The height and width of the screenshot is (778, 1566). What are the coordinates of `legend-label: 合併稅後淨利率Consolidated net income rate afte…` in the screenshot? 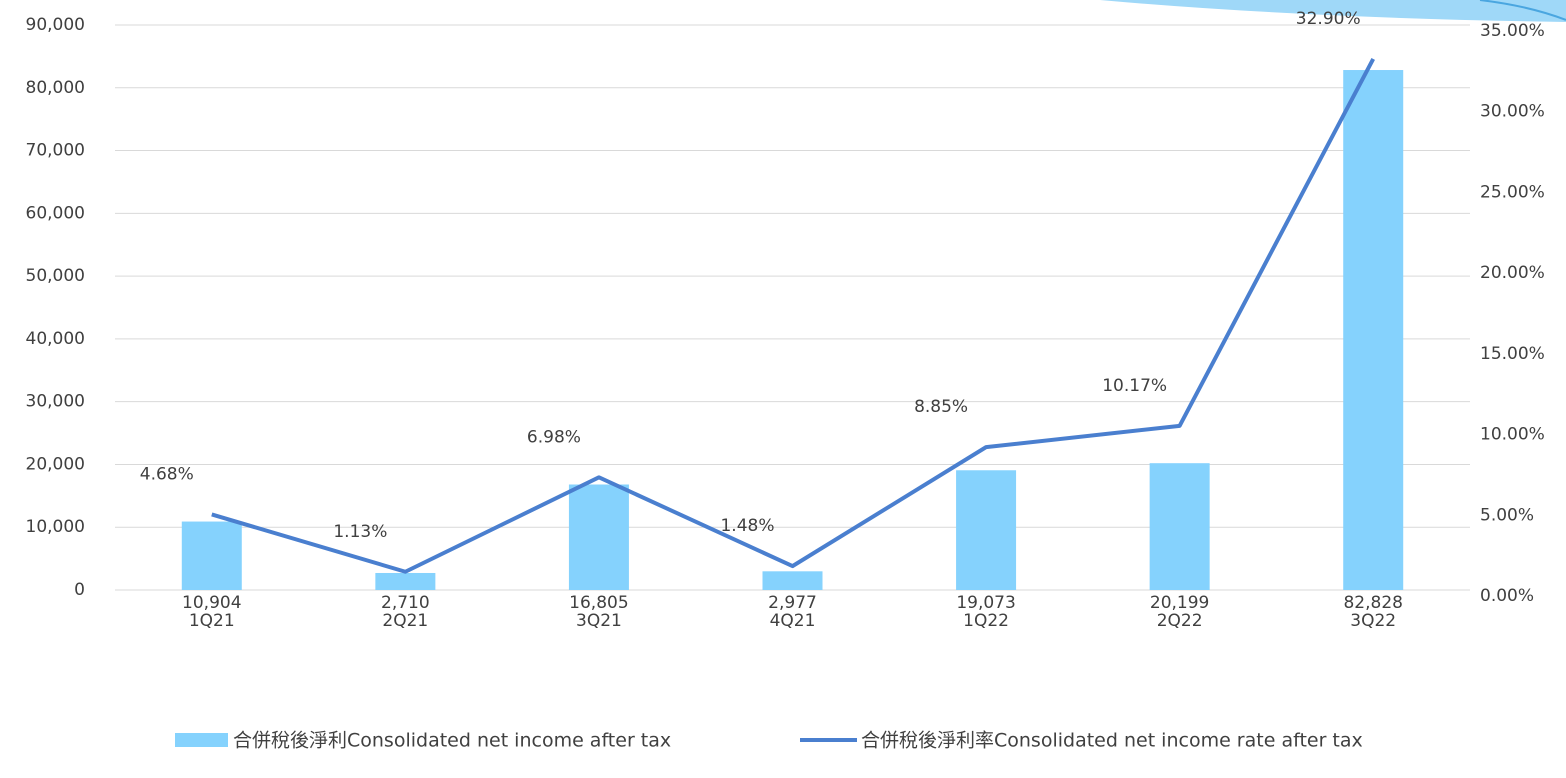 It's located at (1112, 741).